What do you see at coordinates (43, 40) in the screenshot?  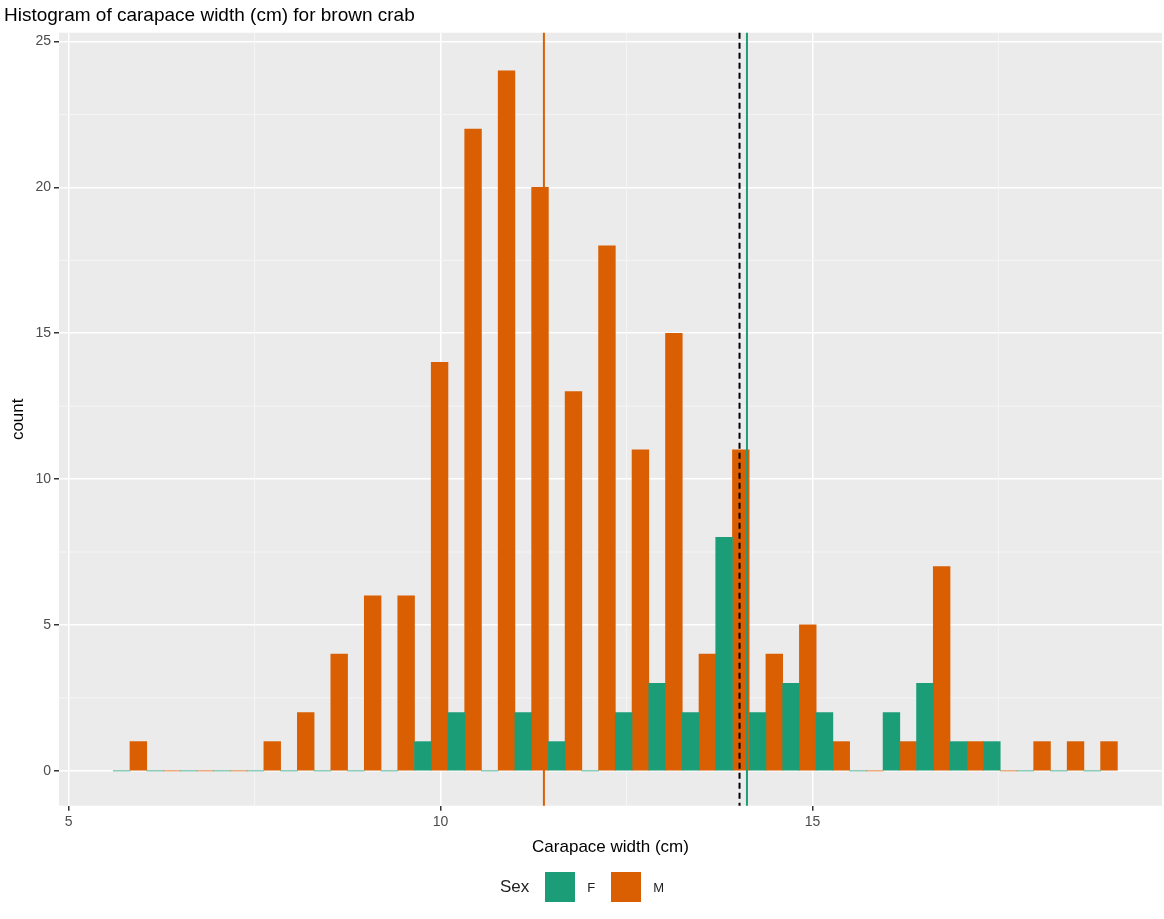 I see `y-tick-label: 25` at bounding box center [43, 40].